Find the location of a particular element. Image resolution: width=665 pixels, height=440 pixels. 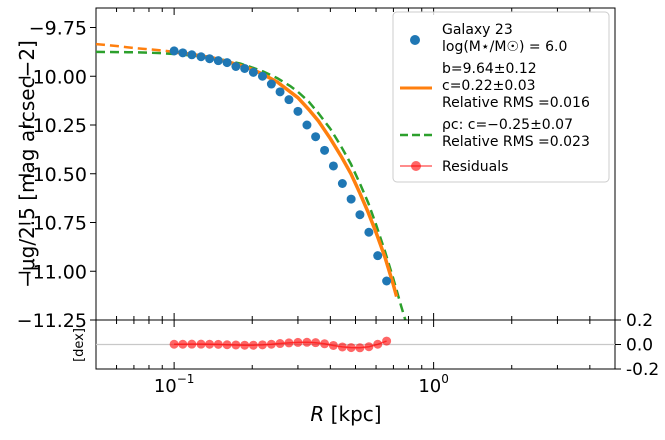

residual-series-layer is located at coordinates (355, 344).